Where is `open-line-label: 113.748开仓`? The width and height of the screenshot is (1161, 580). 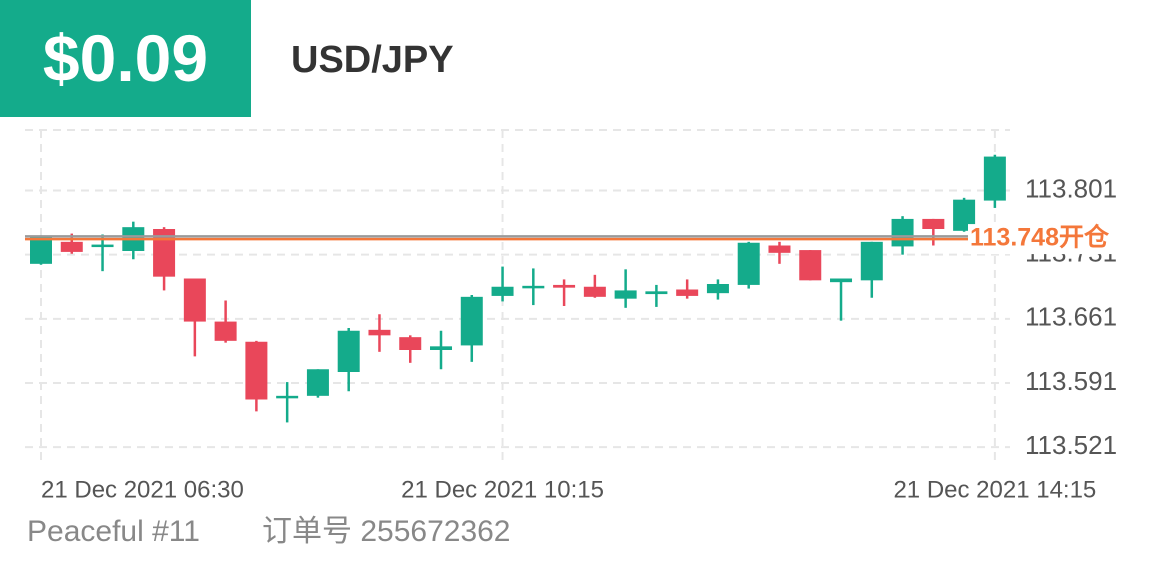 open-line-label: 113.748开仓 is located at coordinates (1040, 237).